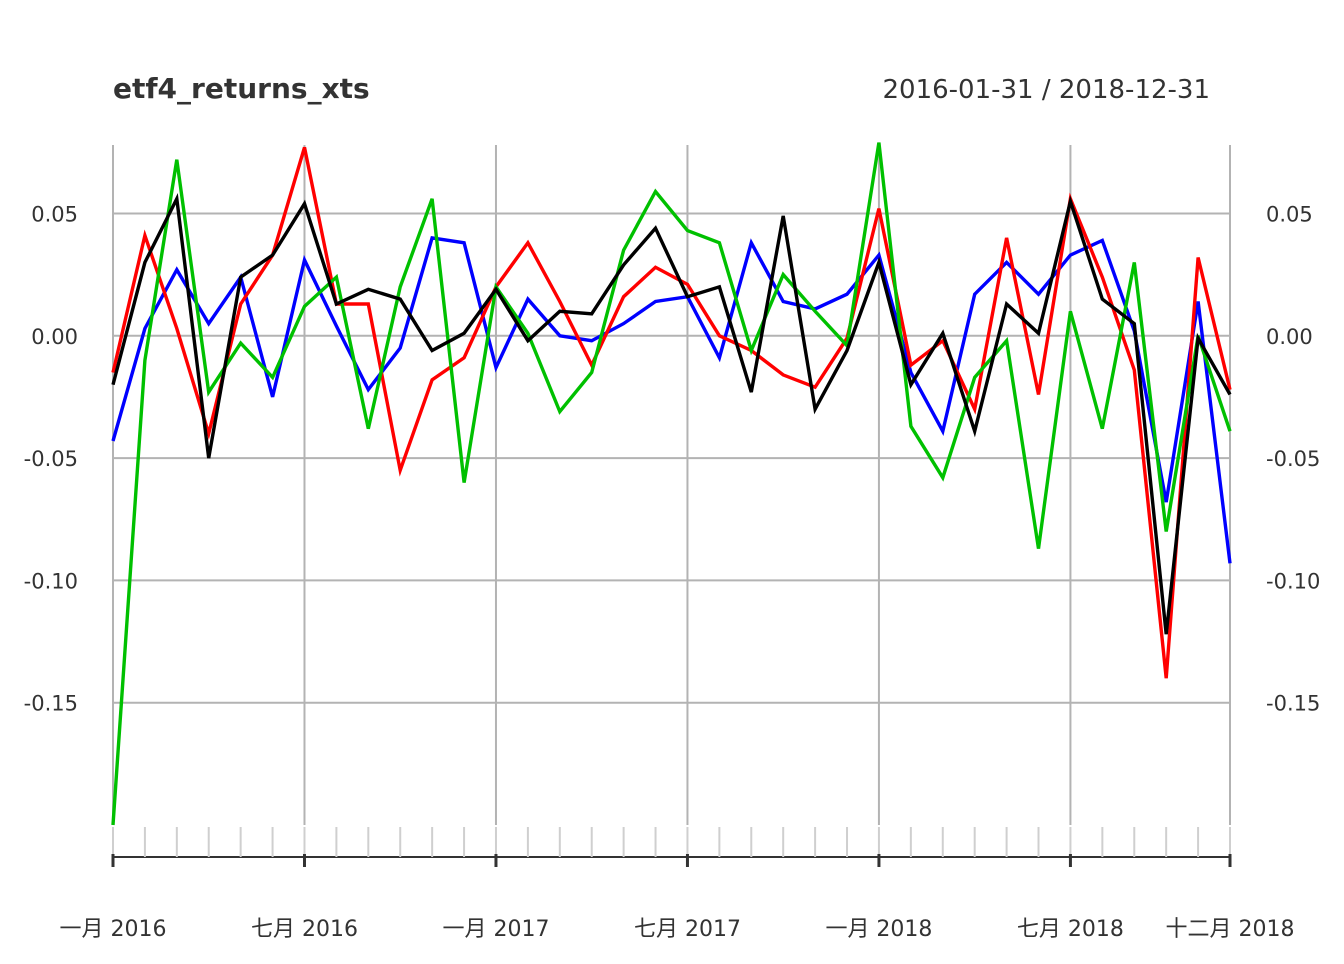  Describe the element at coordinates (687, 929) in the screenshot. I see `x-tick-label: 七月 2017` at that location.